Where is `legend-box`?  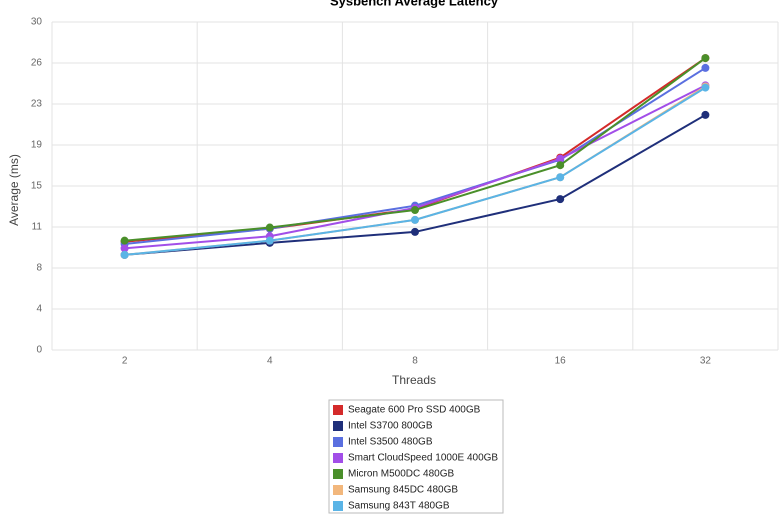 legend-box is located at coordinates (416, 456).